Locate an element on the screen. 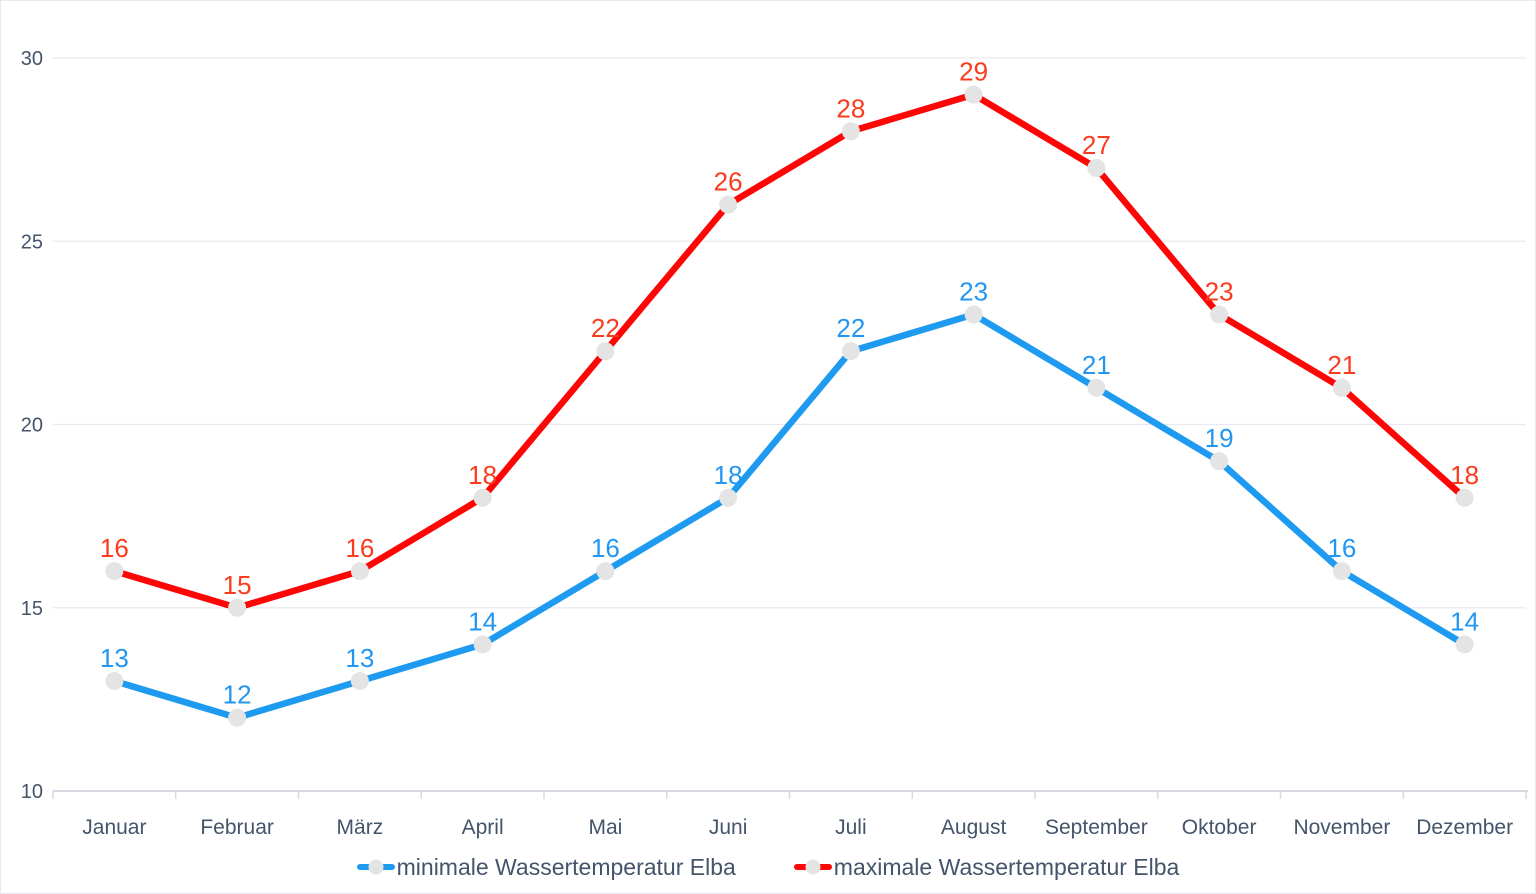  data-label-min: 22 is located at coordinates (850, 328).